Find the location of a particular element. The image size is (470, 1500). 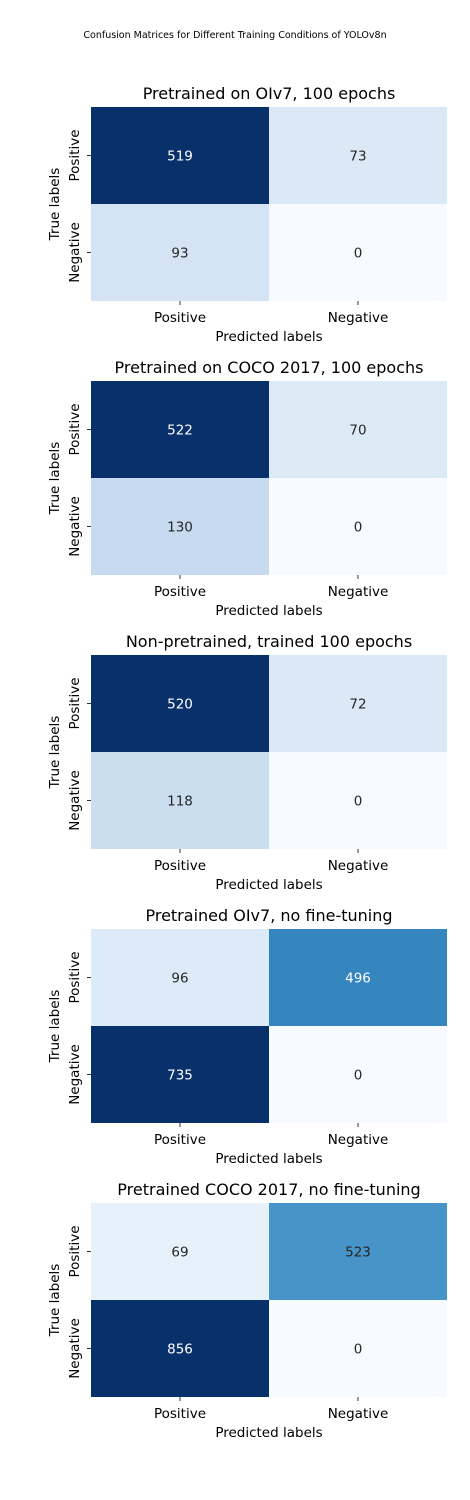

cell-value-label: 93 is located at coordinates (179, 254).